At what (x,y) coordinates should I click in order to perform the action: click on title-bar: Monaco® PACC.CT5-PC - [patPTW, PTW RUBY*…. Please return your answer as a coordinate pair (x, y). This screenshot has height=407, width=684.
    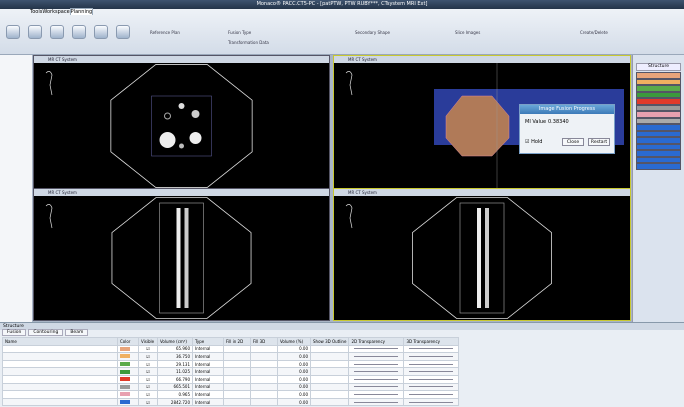
    Looking at the image, I should click on (342, 4).